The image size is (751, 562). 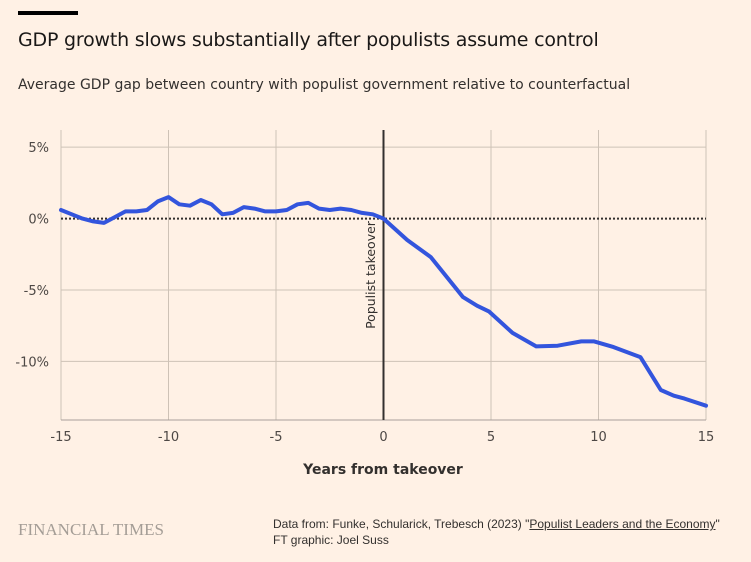 What do you see at coordinates (706, 437) in the screenshot?
I see `x-tick-label: 15` at bounding box center [706, 437].